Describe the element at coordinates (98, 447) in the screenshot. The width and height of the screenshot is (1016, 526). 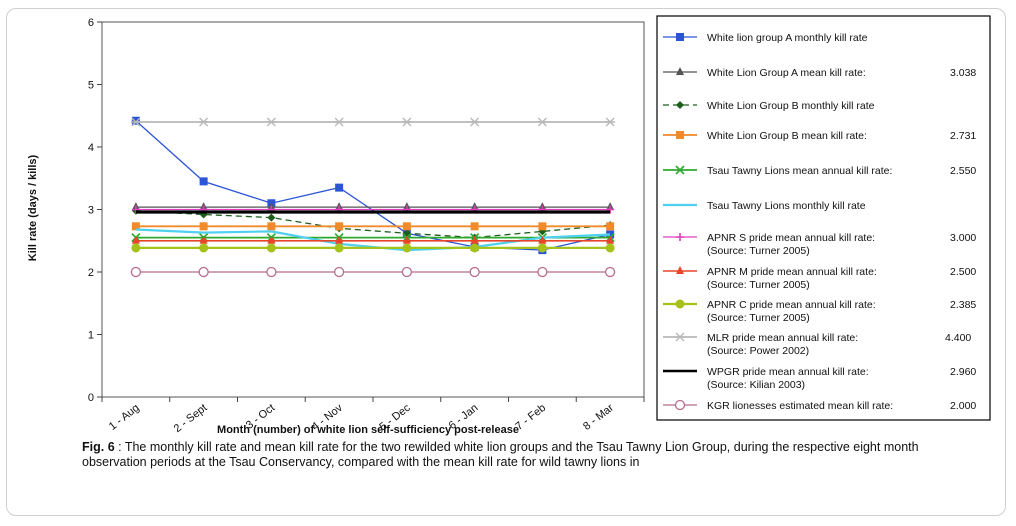
I see `figure-caption-label: Fig. 6` at that location.